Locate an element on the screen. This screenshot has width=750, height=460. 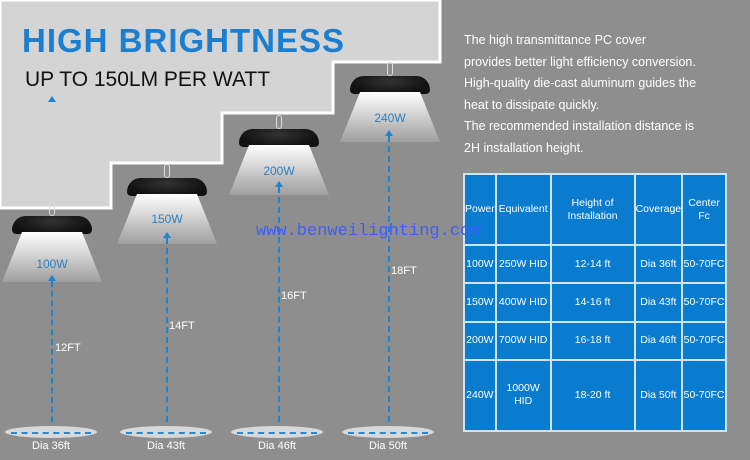
headline: HIGH BRIGHTNESS is located at coordinates (184, 40).